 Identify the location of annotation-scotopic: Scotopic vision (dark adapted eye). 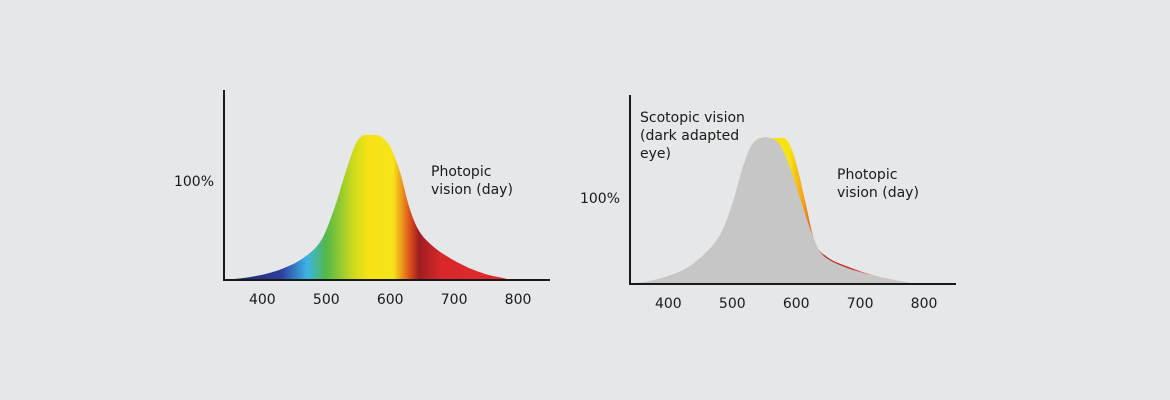
(692, 136).